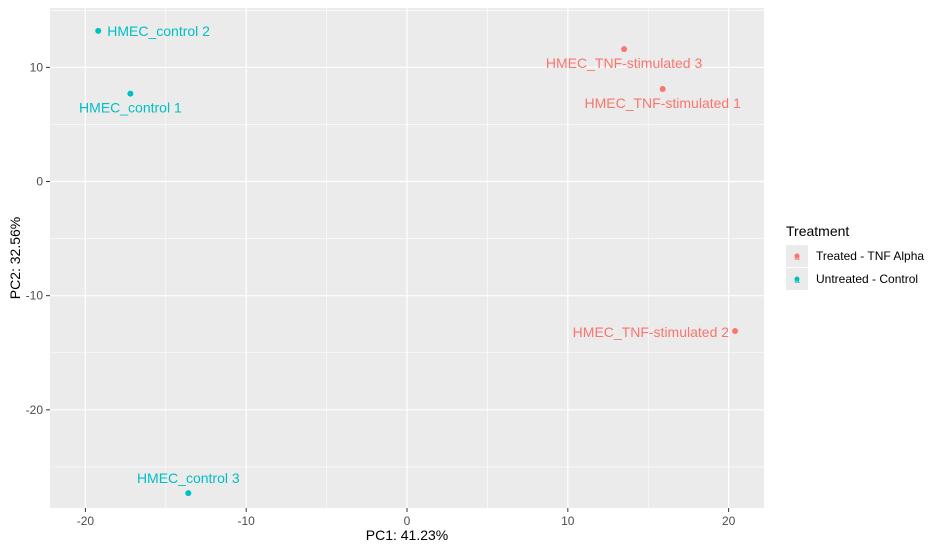 The height and width of the screenshot is (549, 941). I want to click on point-label: HMEC_control 3, so click(188, 478).